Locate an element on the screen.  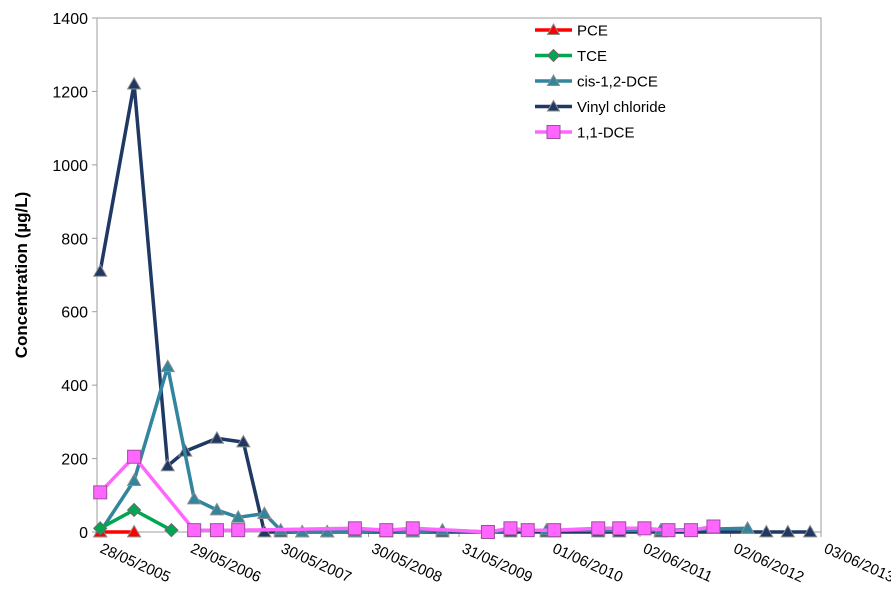
y-axis: 0 200 400 600 800 1000 1200 1400 is located at coordinates (74, 276).